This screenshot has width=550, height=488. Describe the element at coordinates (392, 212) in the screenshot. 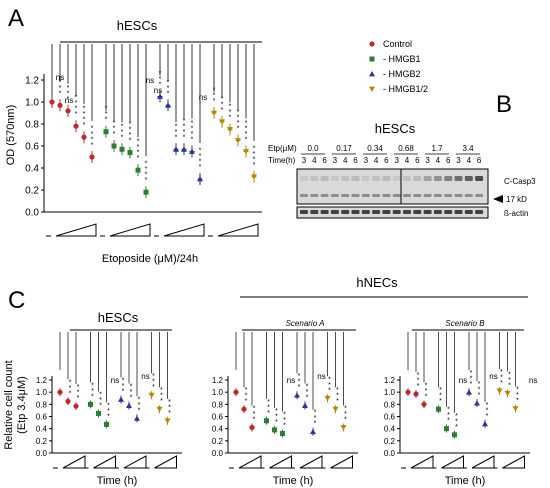

I see `actin-blot` at that location.